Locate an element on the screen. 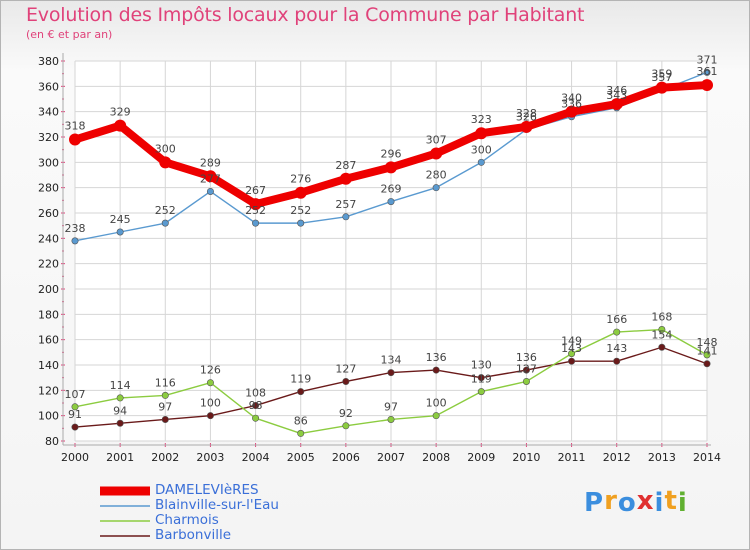  data-label: 323 is located at coordinates (481, 119).